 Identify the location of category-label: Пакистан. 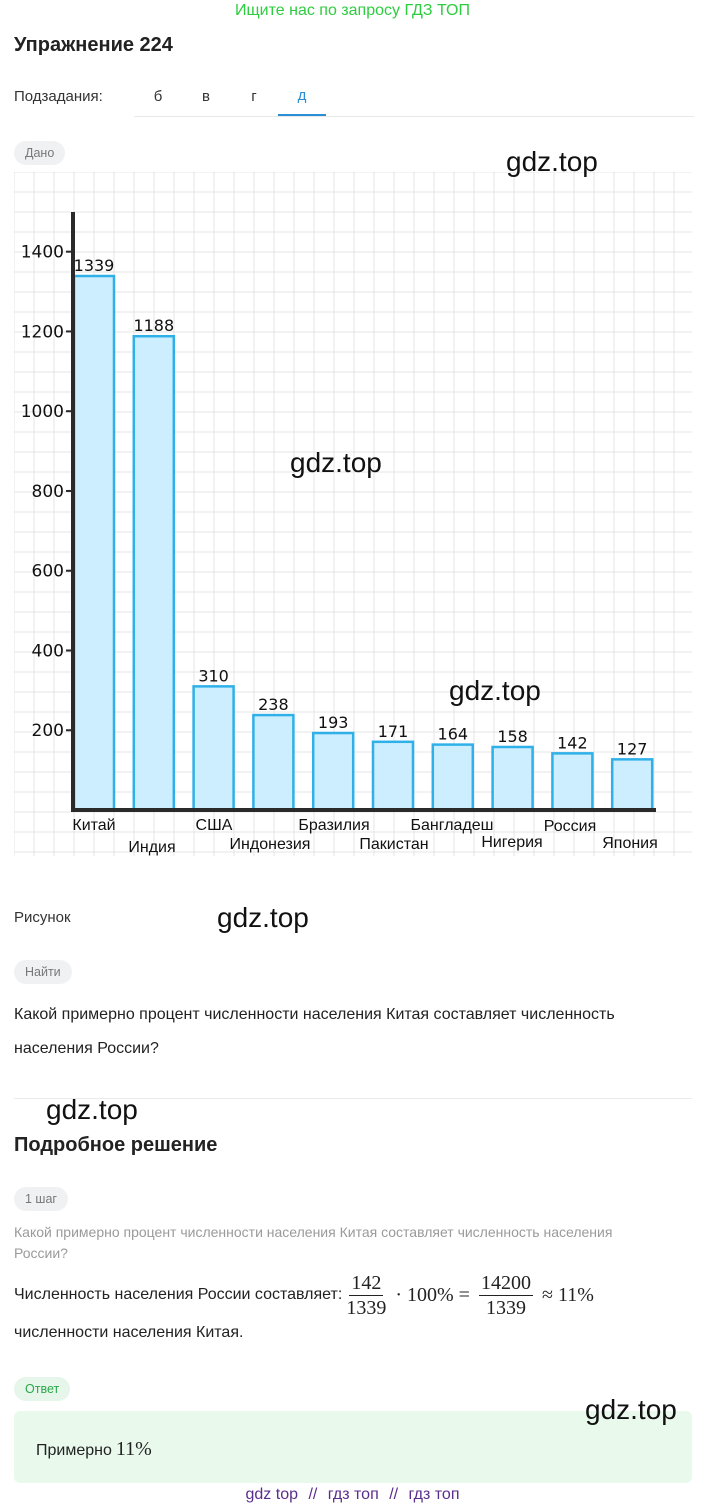
(393, 844).